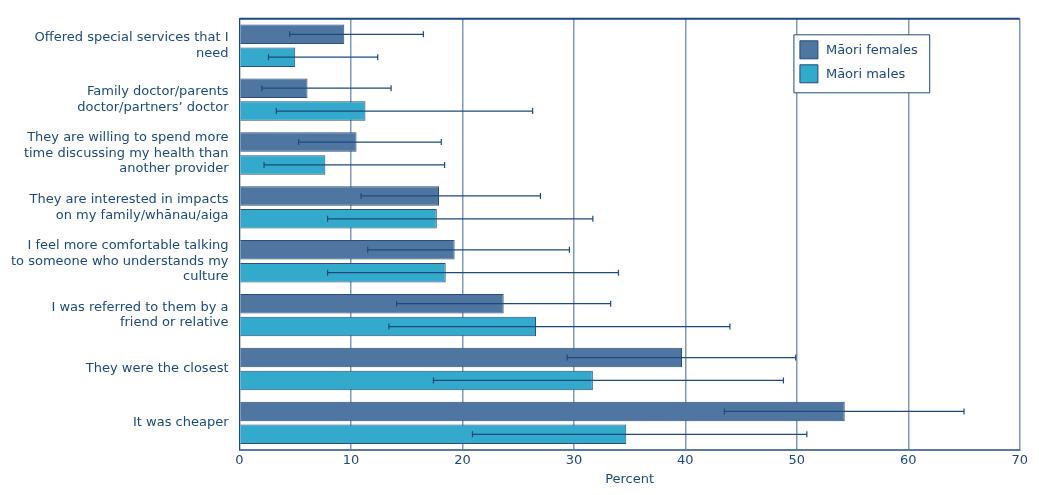  What do you see at coordinates (181, 422) in the screenshot?
I see `y-tick-label: It was cheaper` at bounding box center [181, 422].